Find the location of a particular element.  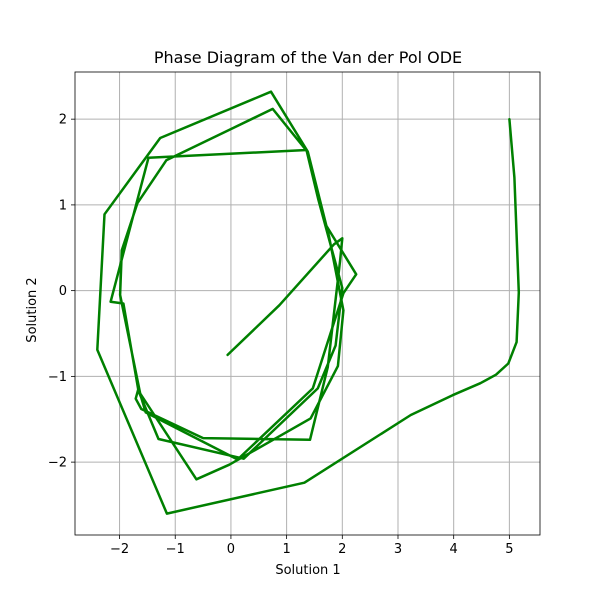

chart-title: Phase Diagram of the Van der Pol ODE is located at coordinates (308, 57).